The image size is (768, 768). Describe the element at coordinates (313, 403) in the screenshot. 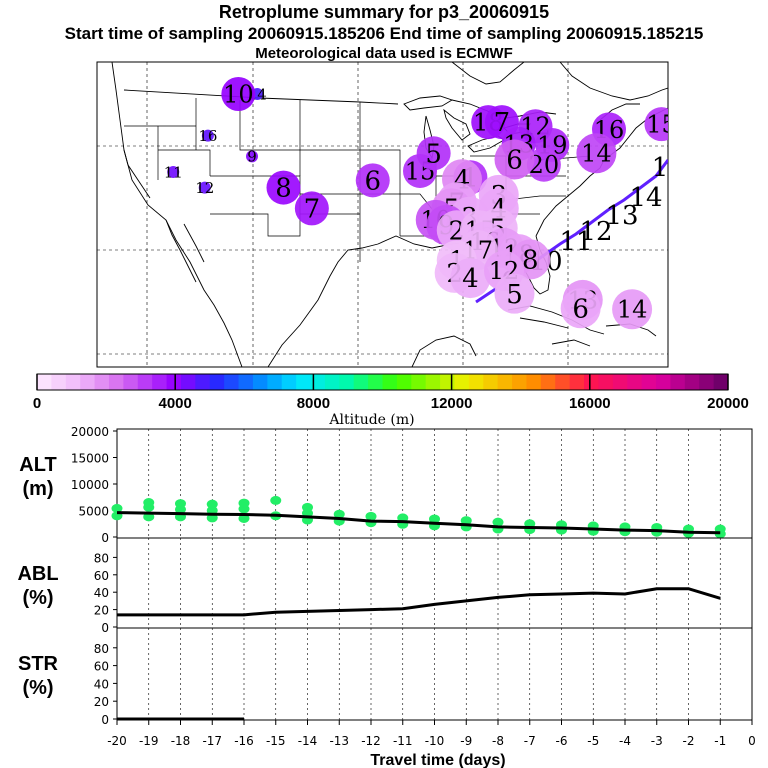

I see `colorbar-tick-label: 8000` at that location.